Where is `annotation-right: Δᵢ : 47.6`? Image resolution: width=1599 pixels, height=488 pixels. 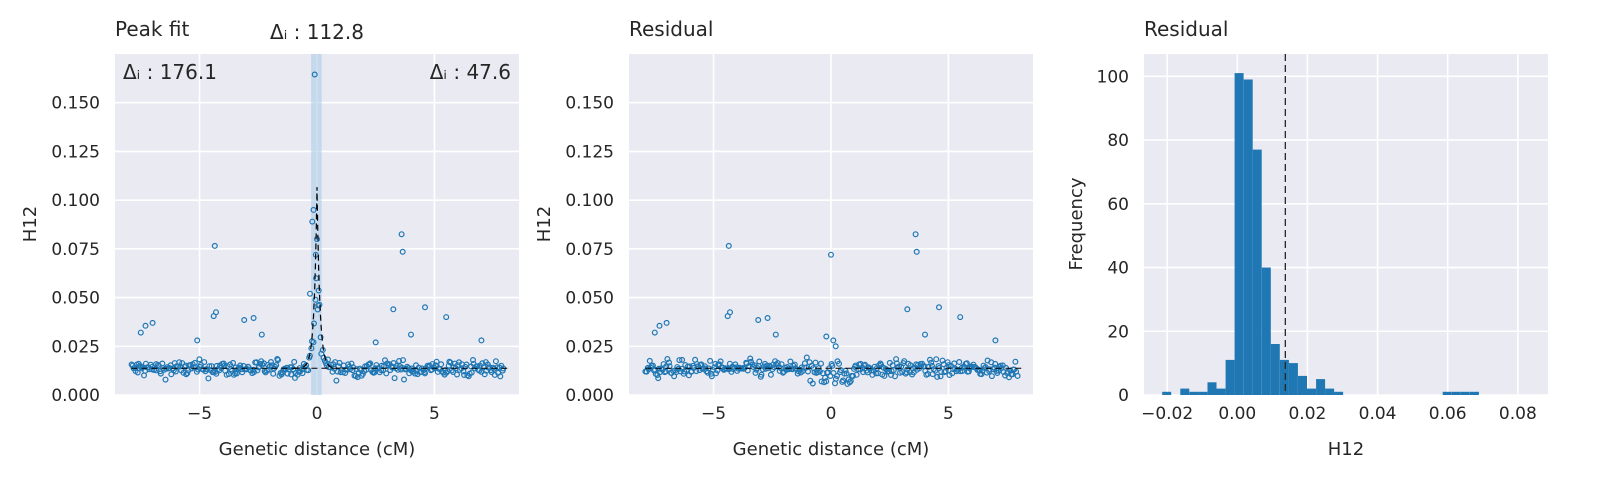 annotation-right: Δᵢ : 47.6 is located at coordinates (470, 72).